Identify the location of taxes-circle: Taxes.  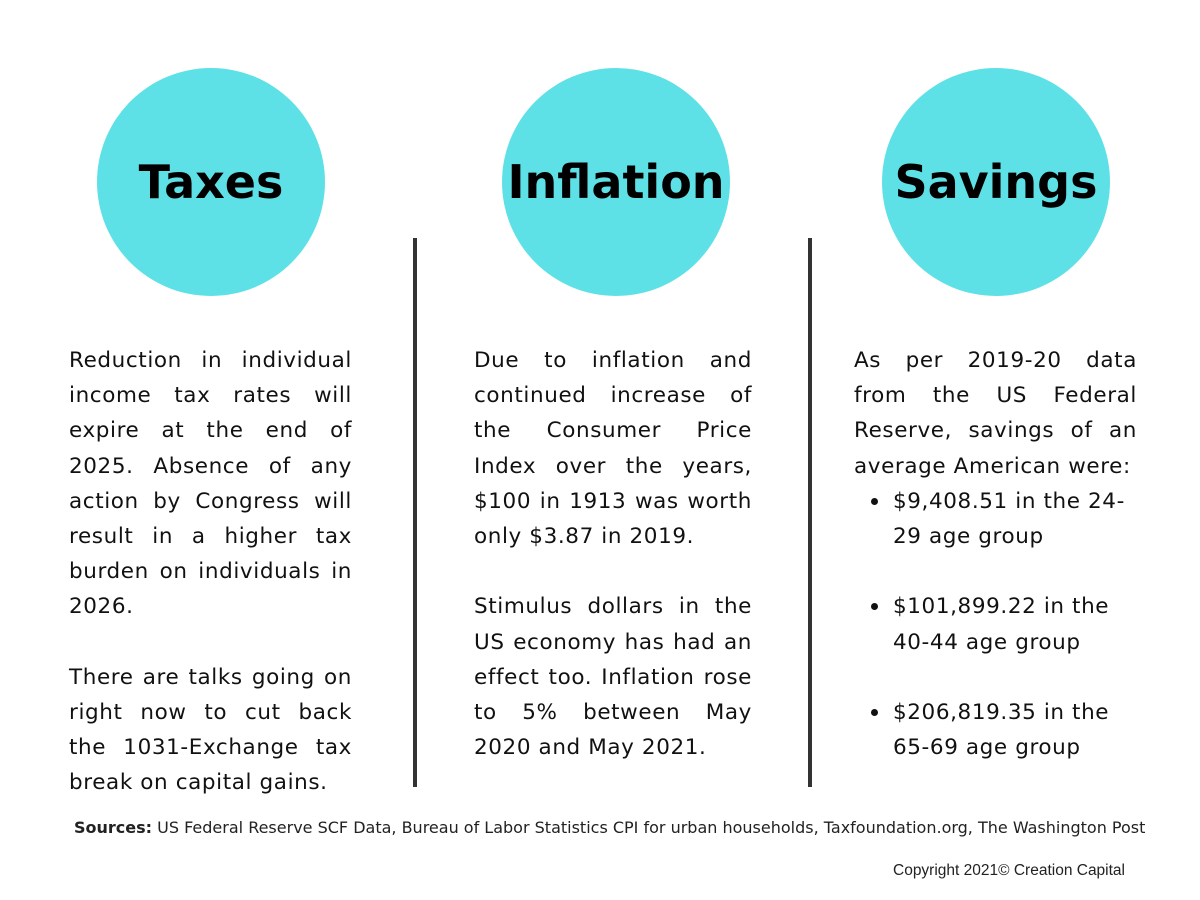
(211, 182).